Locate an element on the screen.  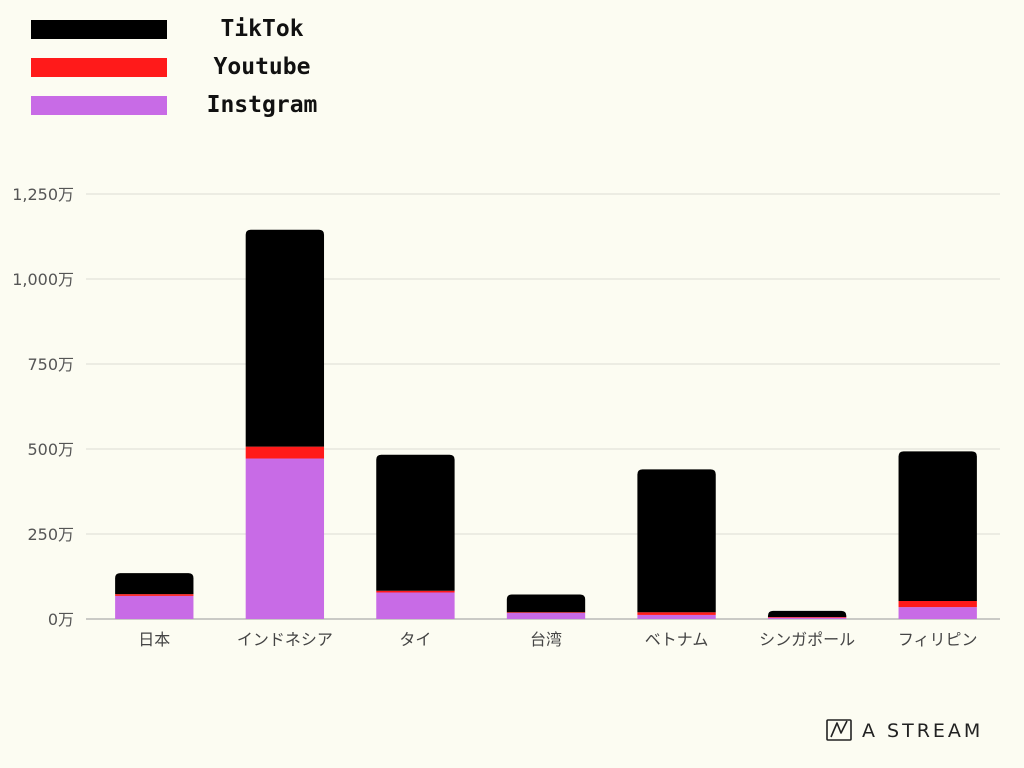
x-category-label: 日本 is located at coordinates (154, 639).